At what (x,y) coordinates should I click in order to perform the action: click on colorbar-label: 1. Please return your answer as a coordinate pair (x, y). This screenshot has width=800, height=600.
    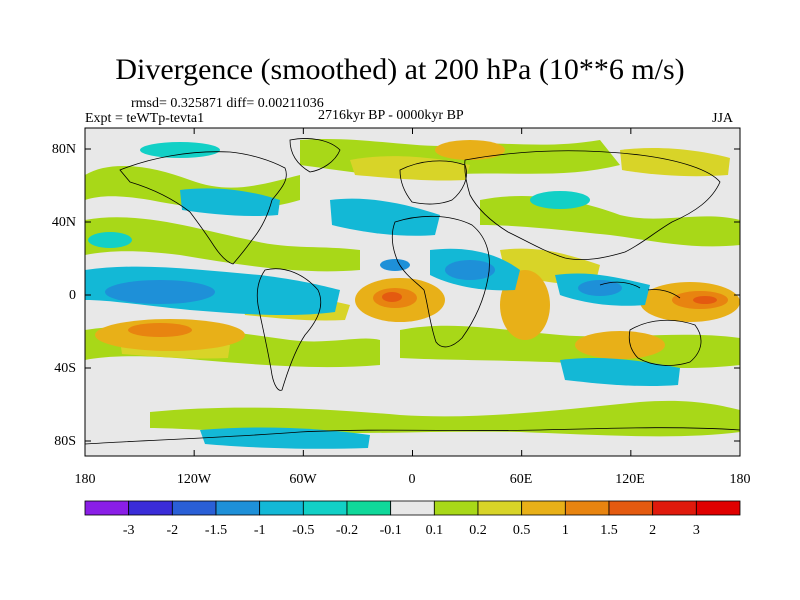
    Looking at the image, I should click on (565, 530).